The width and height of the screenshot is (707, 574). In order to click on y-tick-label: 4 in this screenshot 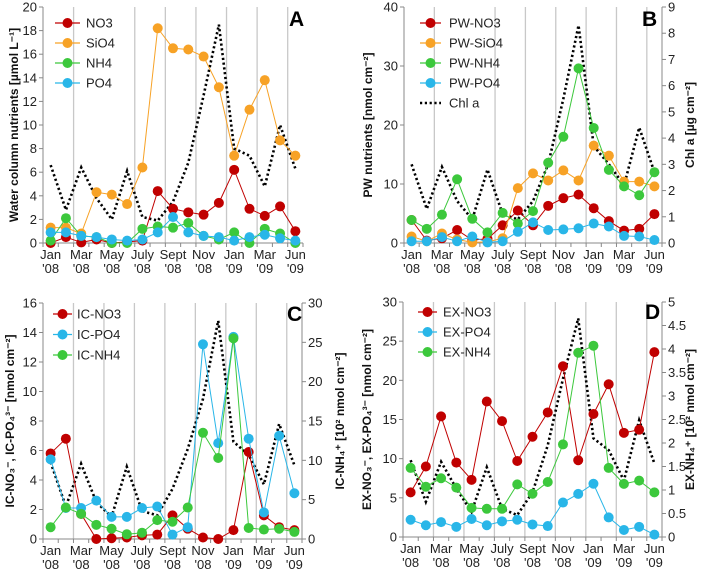, I will do `click(33, 195)`.